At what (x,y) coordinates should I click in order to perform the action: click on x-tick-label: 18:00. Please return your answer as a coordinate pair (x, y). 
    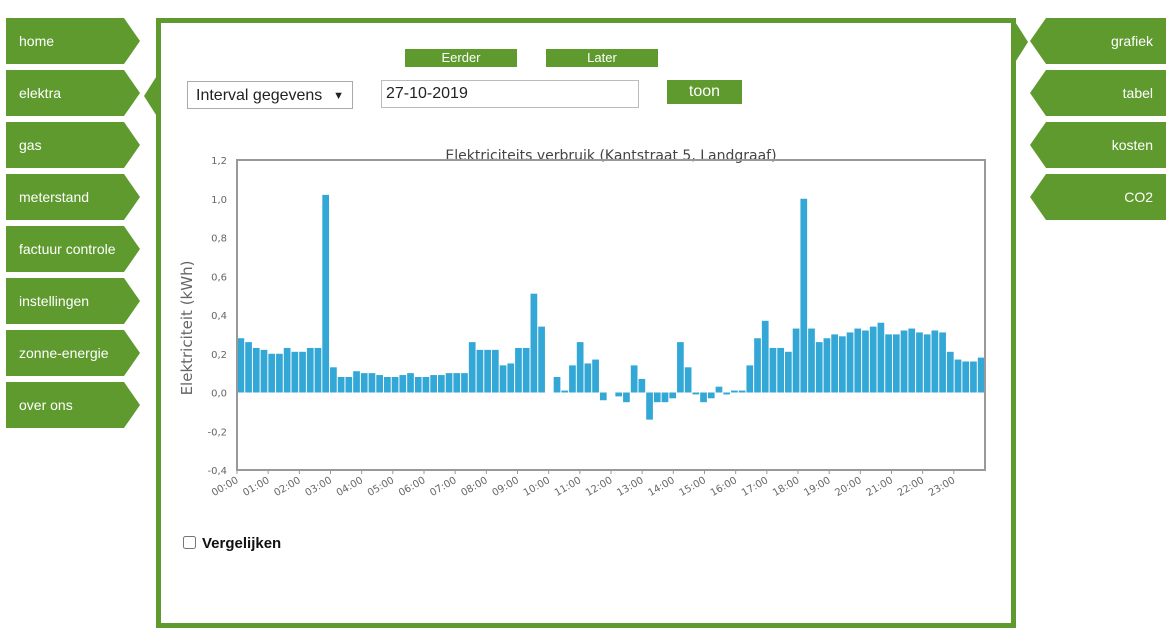
    Looking at the image, I should click on (786, 487).